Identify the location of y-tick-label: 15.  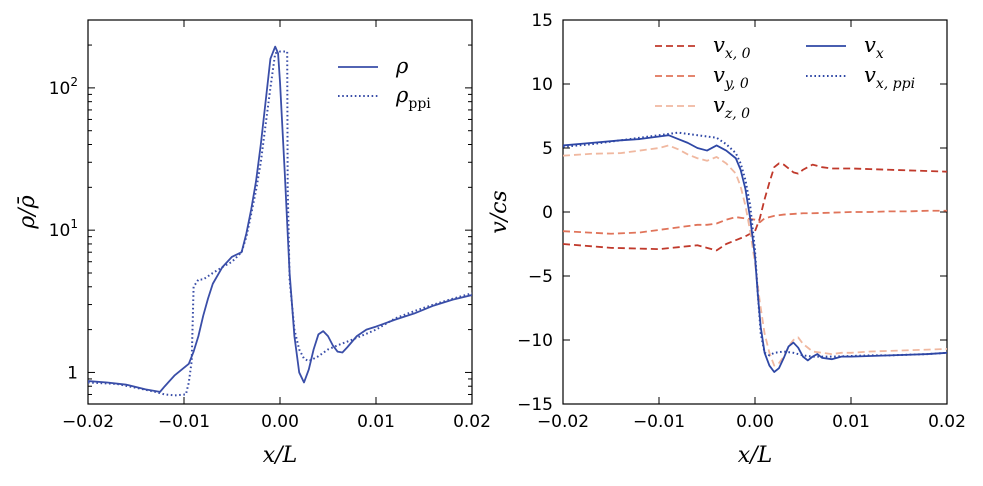
(542, 21).